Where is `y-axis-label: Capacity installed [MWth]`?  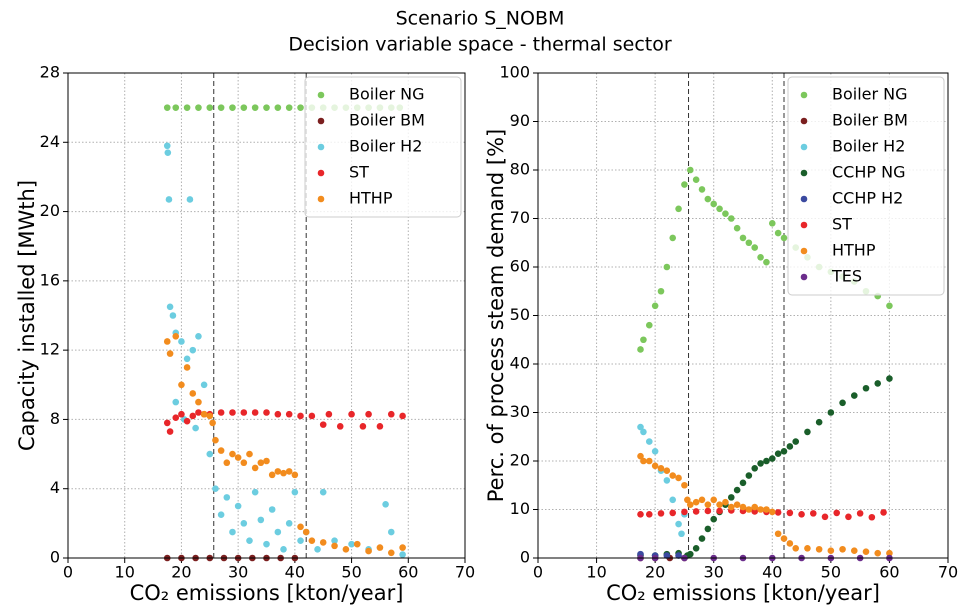 y-axis-label: Capacity installed [MWth] is located at coordinates (27, 315).